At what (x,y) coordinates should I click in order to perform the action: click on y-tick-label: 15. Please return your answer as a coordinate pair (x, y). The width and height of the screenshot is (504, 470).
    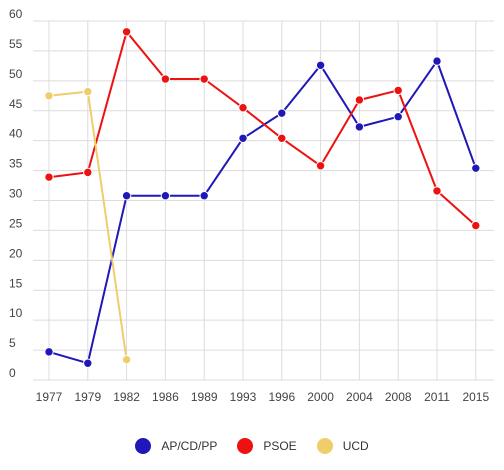
    Looking at the image, I should click on (16, 283).